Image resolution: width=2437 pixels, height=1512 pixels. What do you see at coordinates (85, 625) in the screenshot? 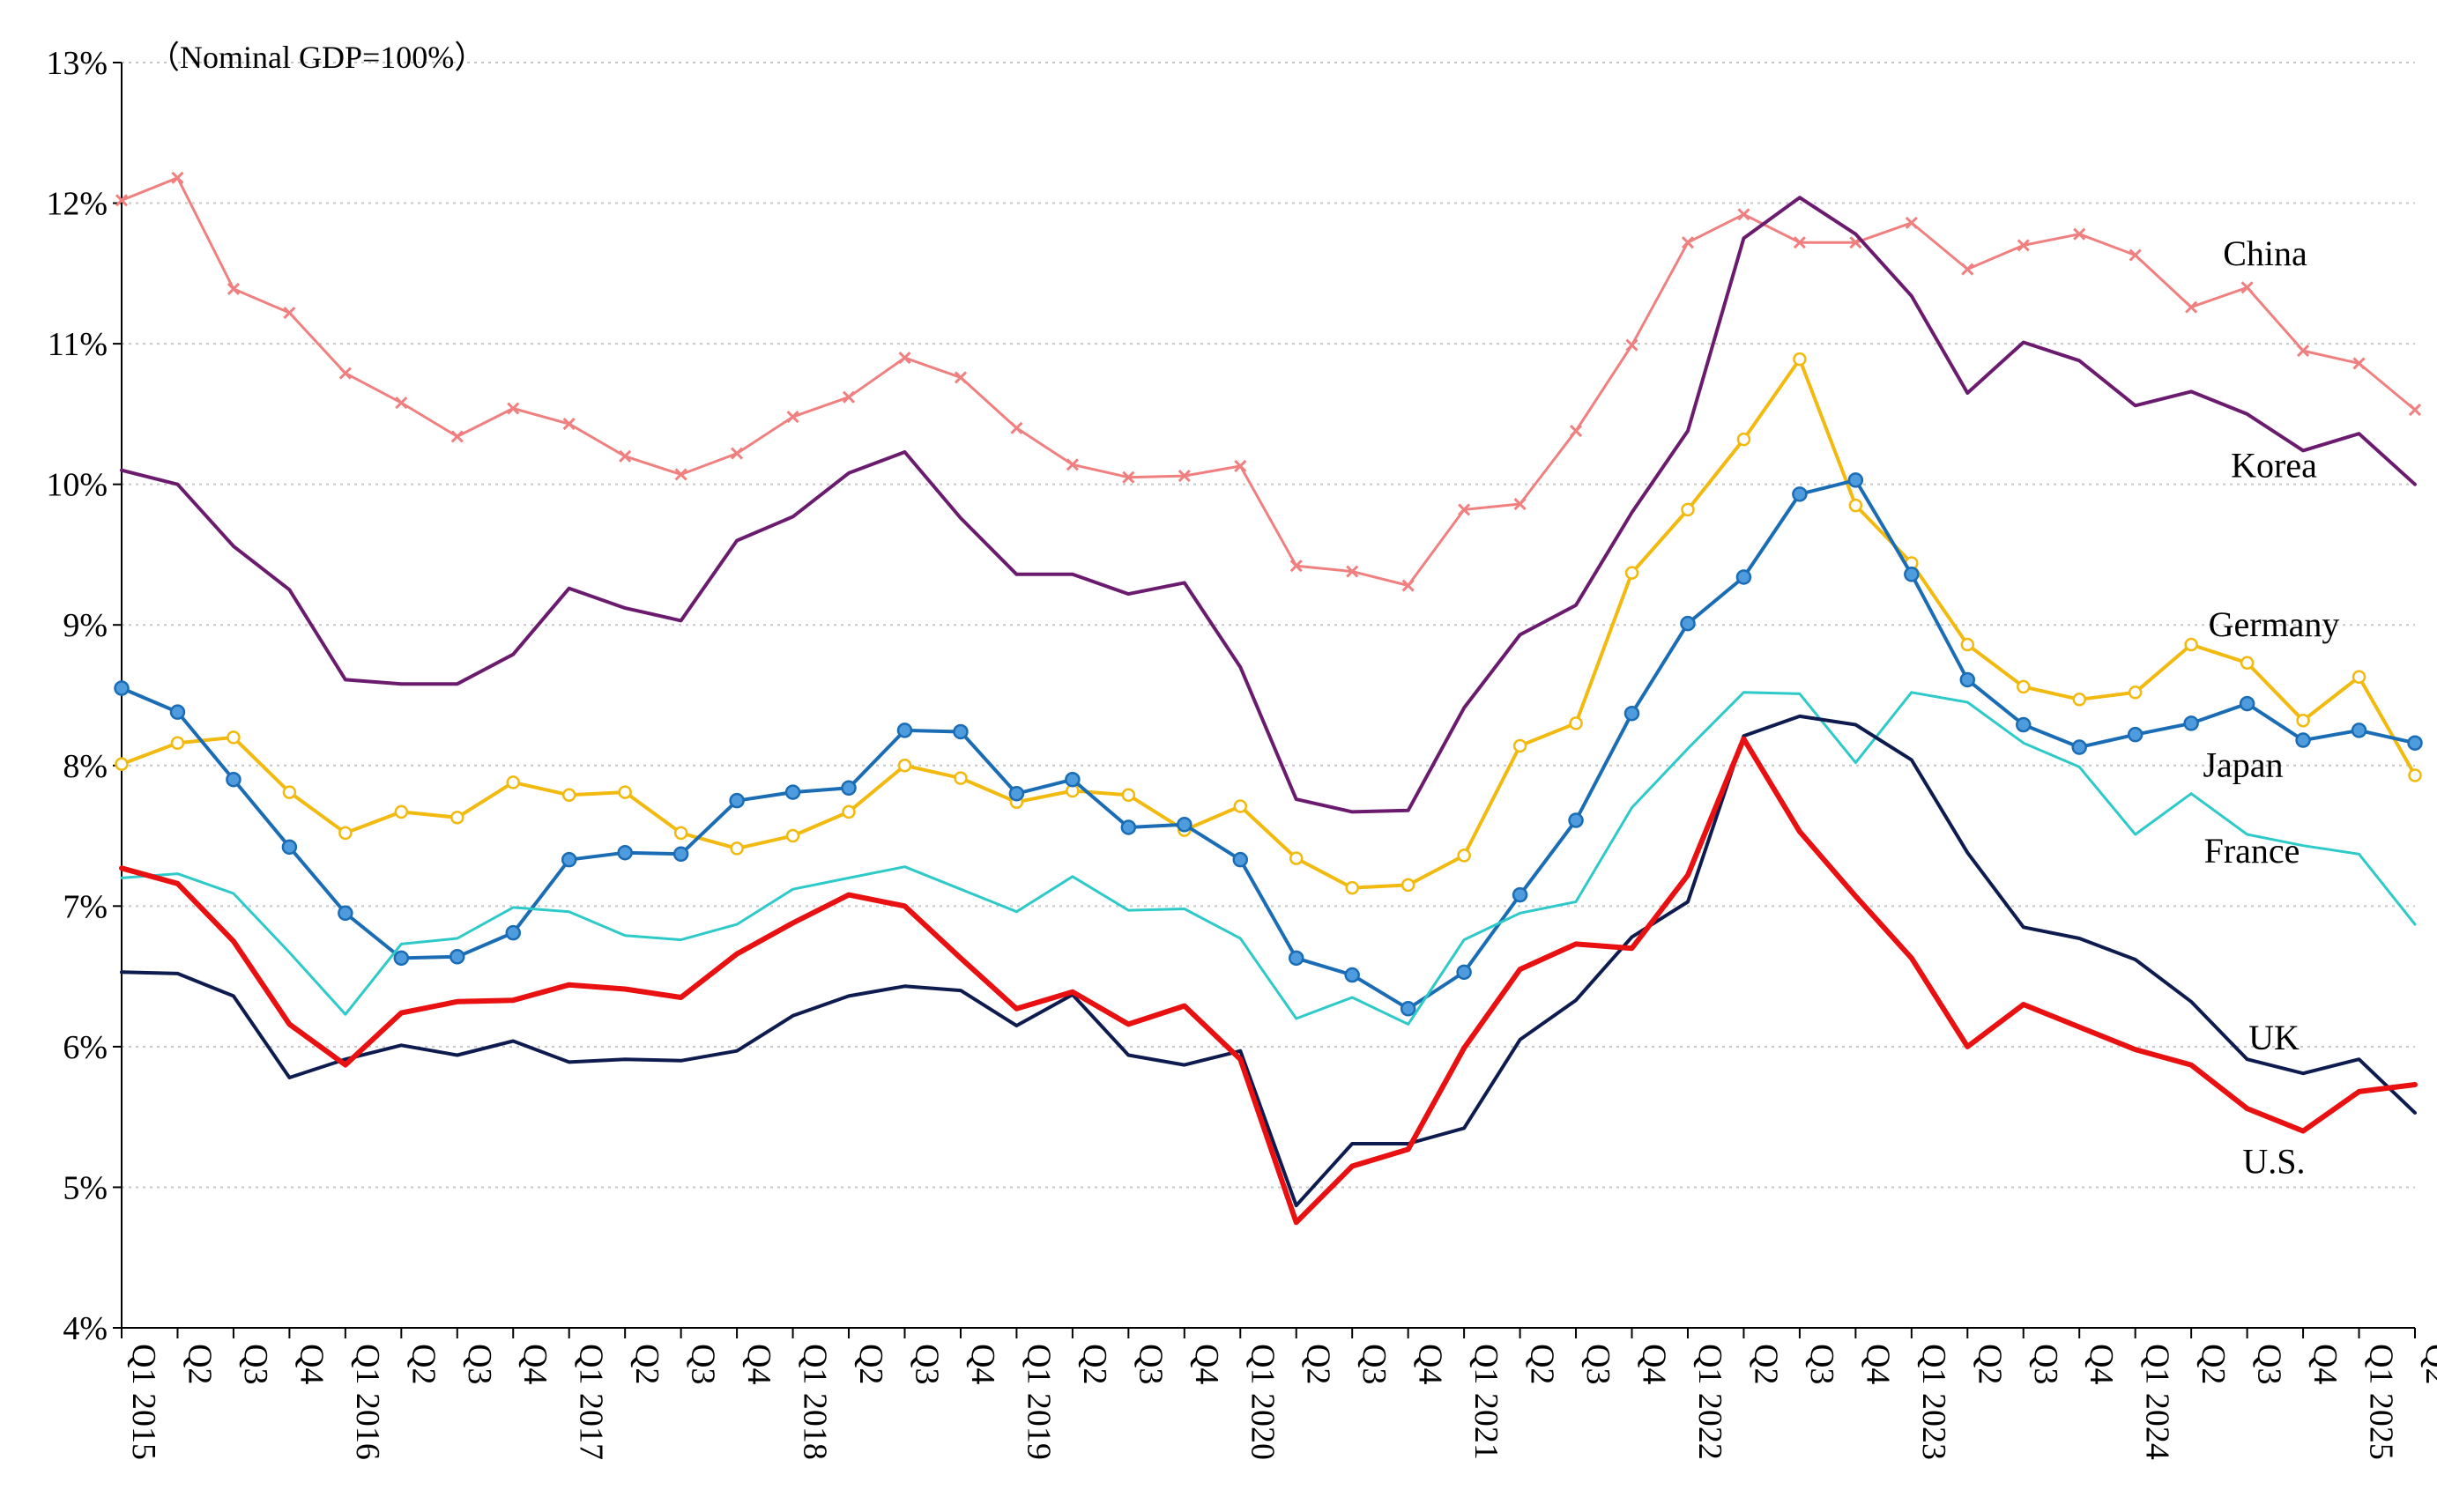
I see `y-tick-label-9: 9%` at bounding box center [85, 625].